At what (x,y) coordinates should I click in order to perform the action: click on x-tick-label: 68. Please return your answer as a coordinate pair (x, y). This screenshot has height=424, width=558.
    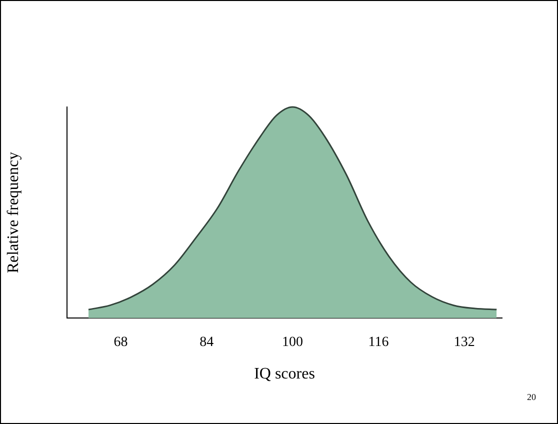
    Looking at the image, I should click on (121, 342).